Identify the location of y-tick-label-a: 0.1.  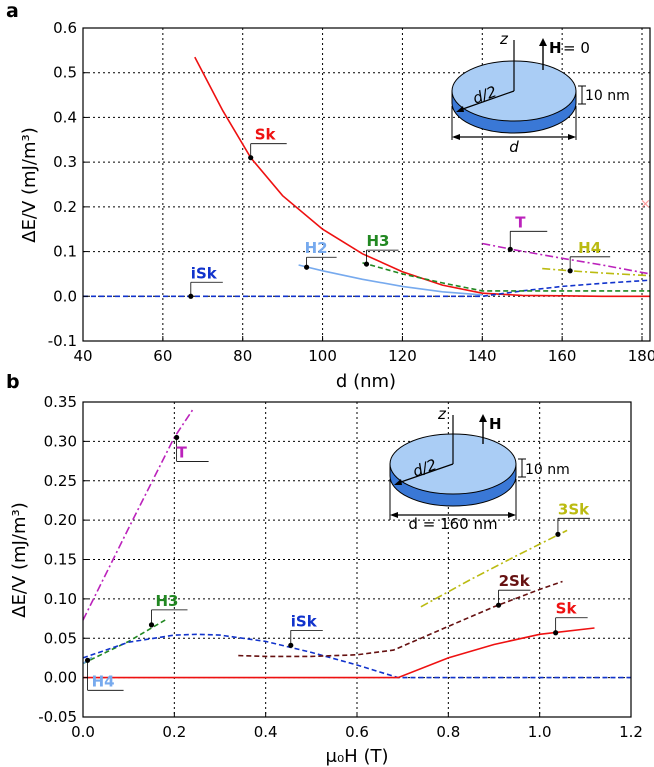
(65, 252).